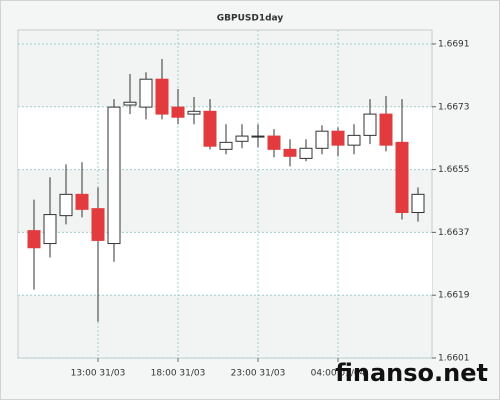 This screenshot has width=500, height=404. I want to click on x-tick-label: 04:00 01/04, so click(338, 374).